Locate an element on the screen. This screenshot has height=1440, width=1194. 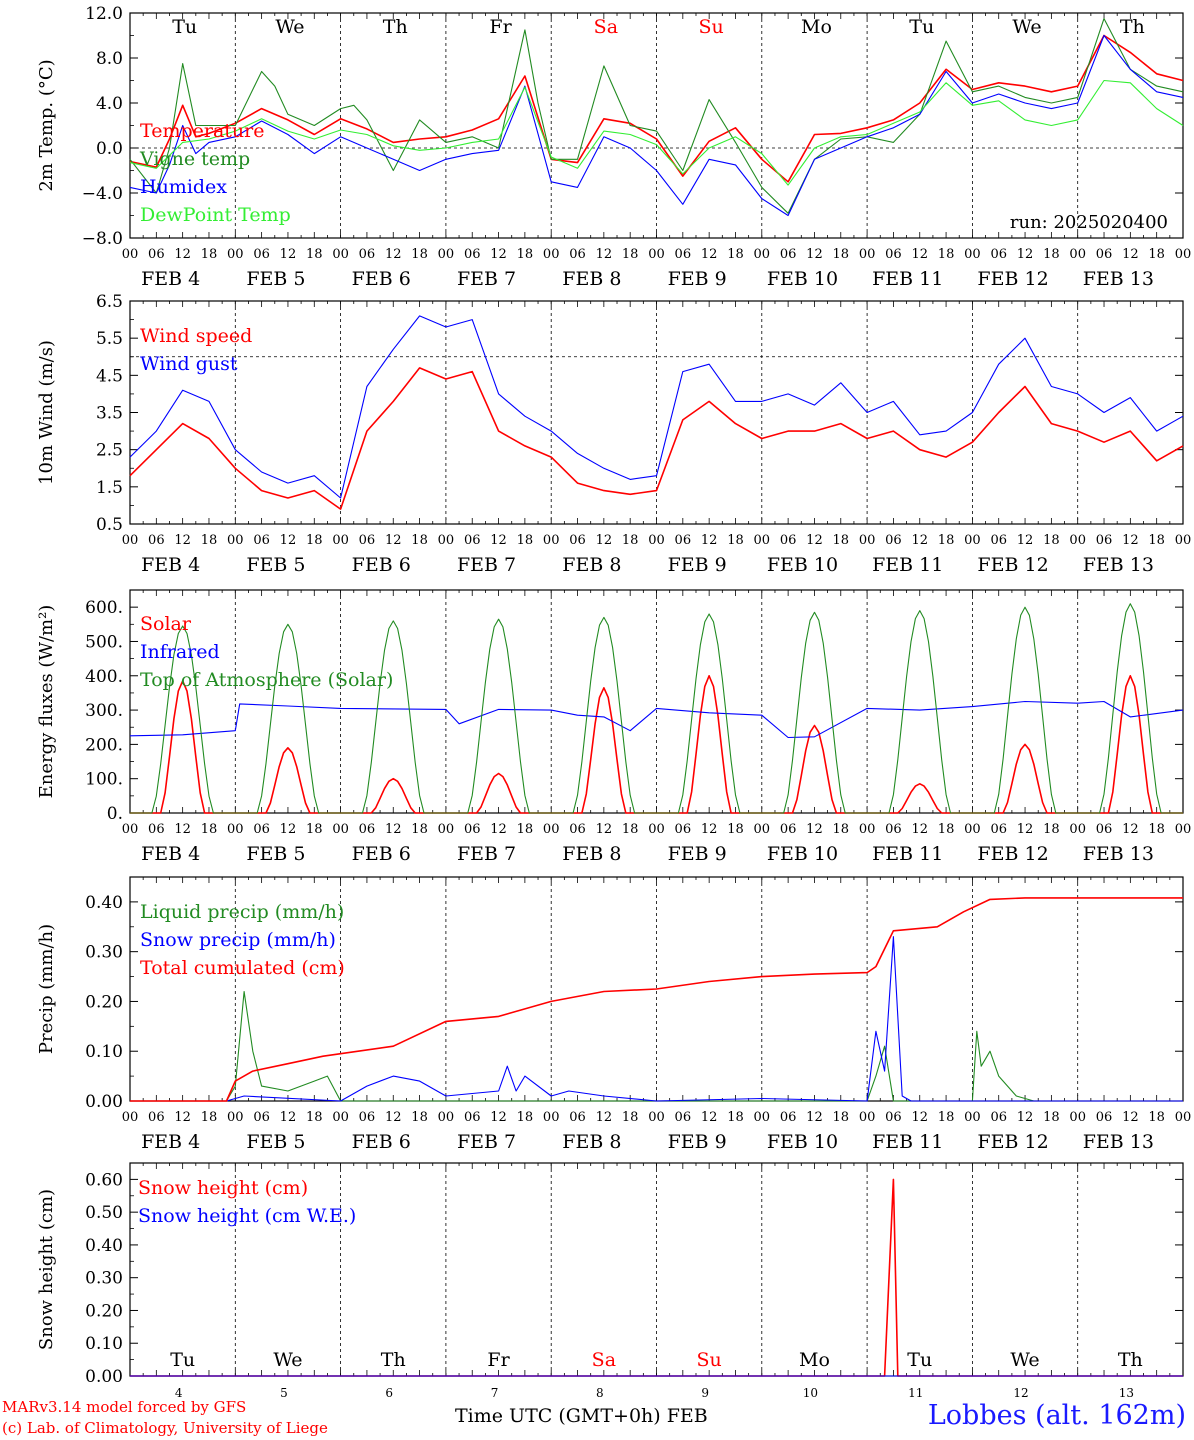
date-label: FEB 8 is located at coordinates (591, 1142).